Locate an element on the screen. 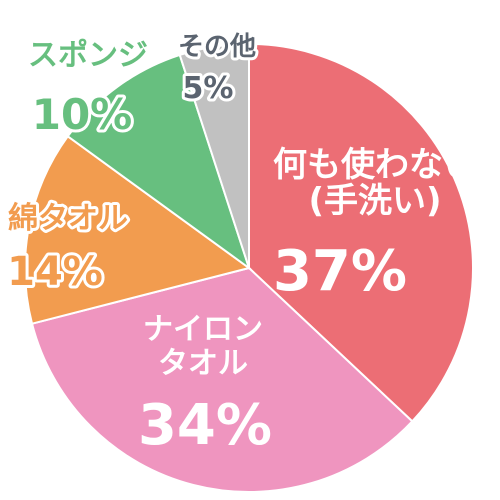  slice-name-label: 綿タオル is located at coordinates (68, 218).